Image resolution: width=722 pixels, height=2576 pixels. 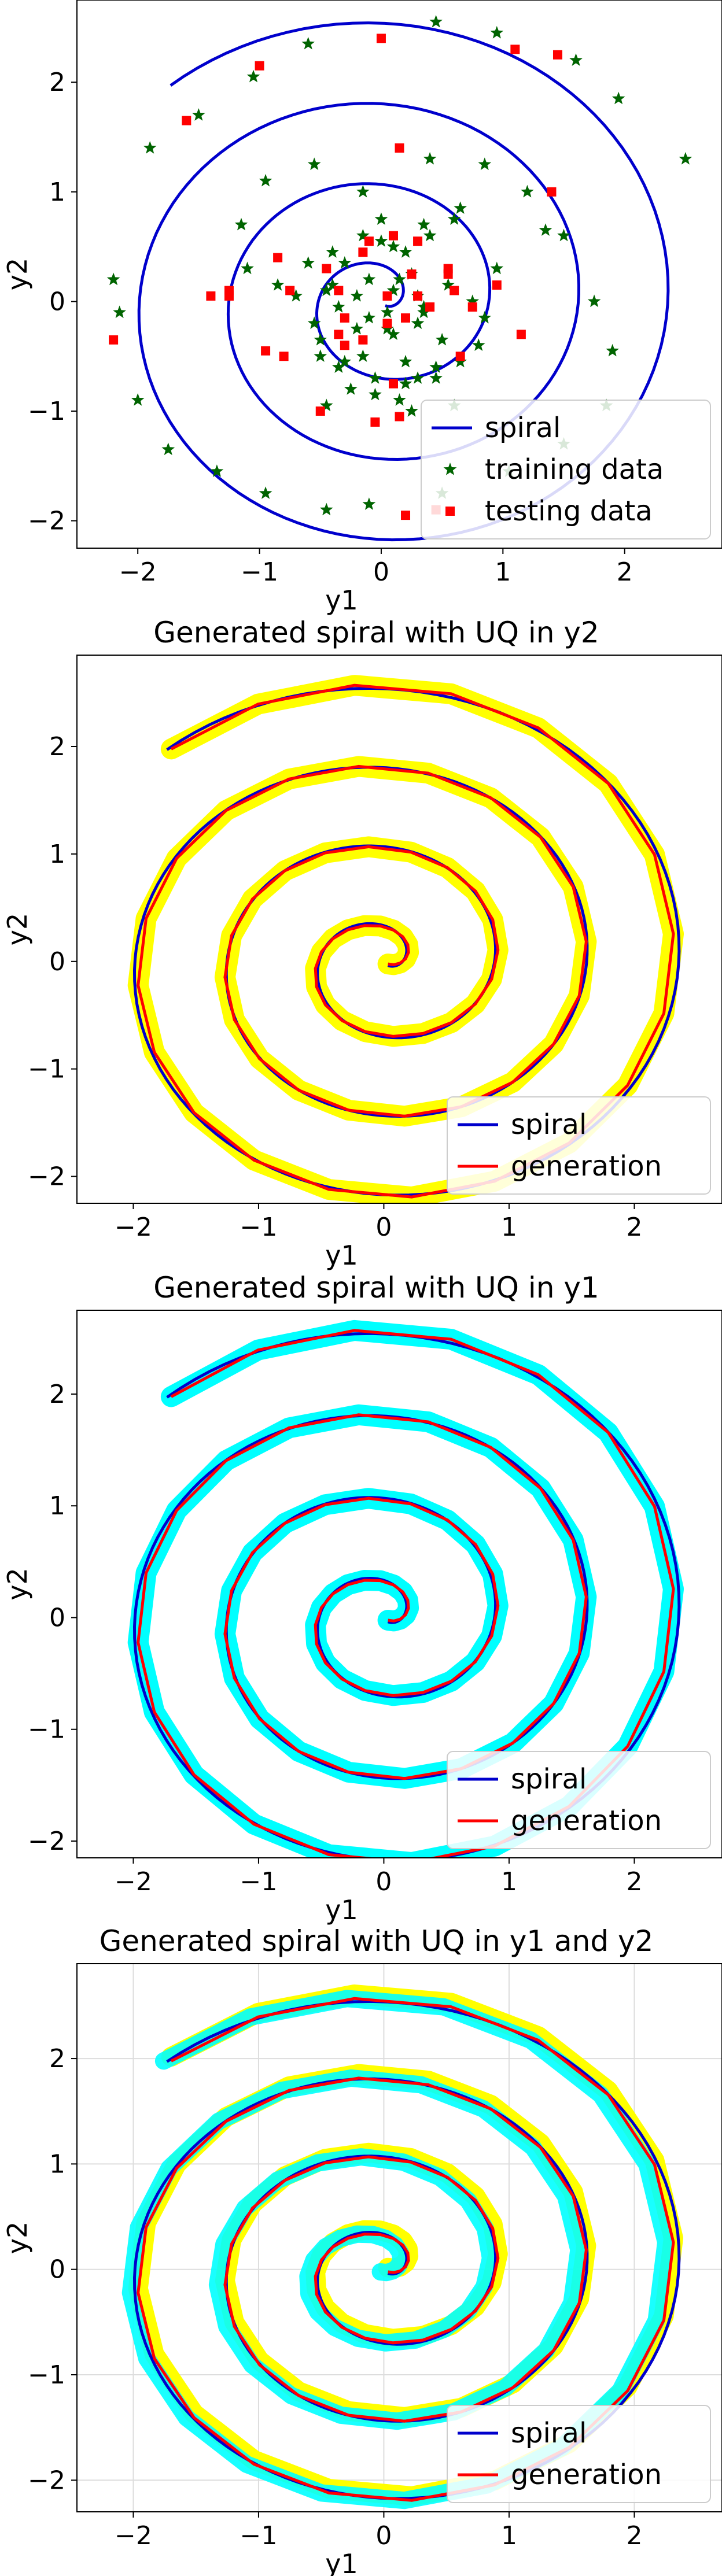 I want to click on y-tick-label: 1, so click(x=57, y=192).